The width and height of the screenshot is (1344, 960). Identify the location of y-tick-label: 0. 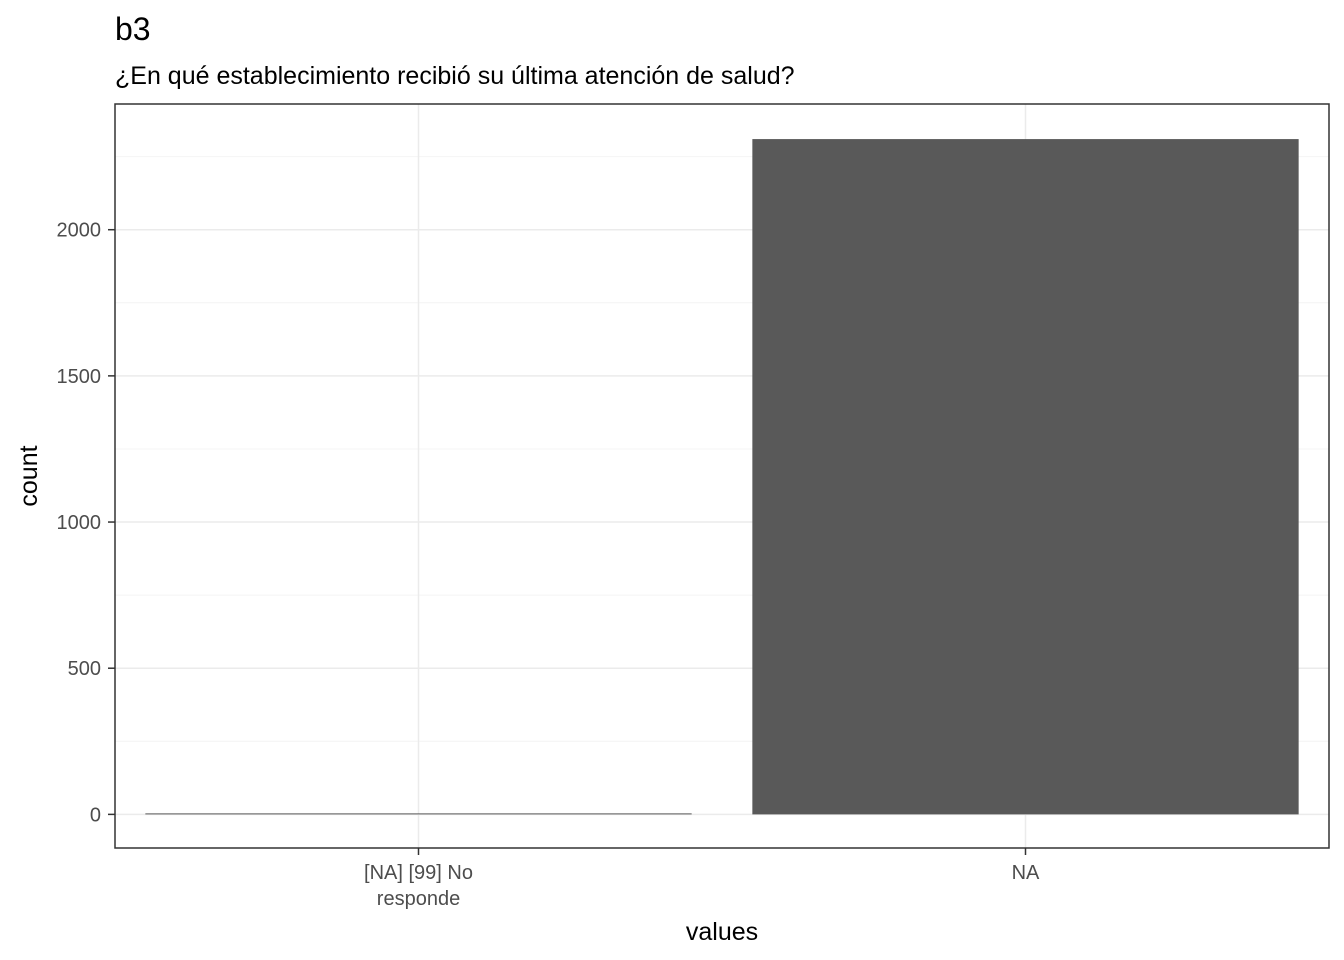
(95, 815).